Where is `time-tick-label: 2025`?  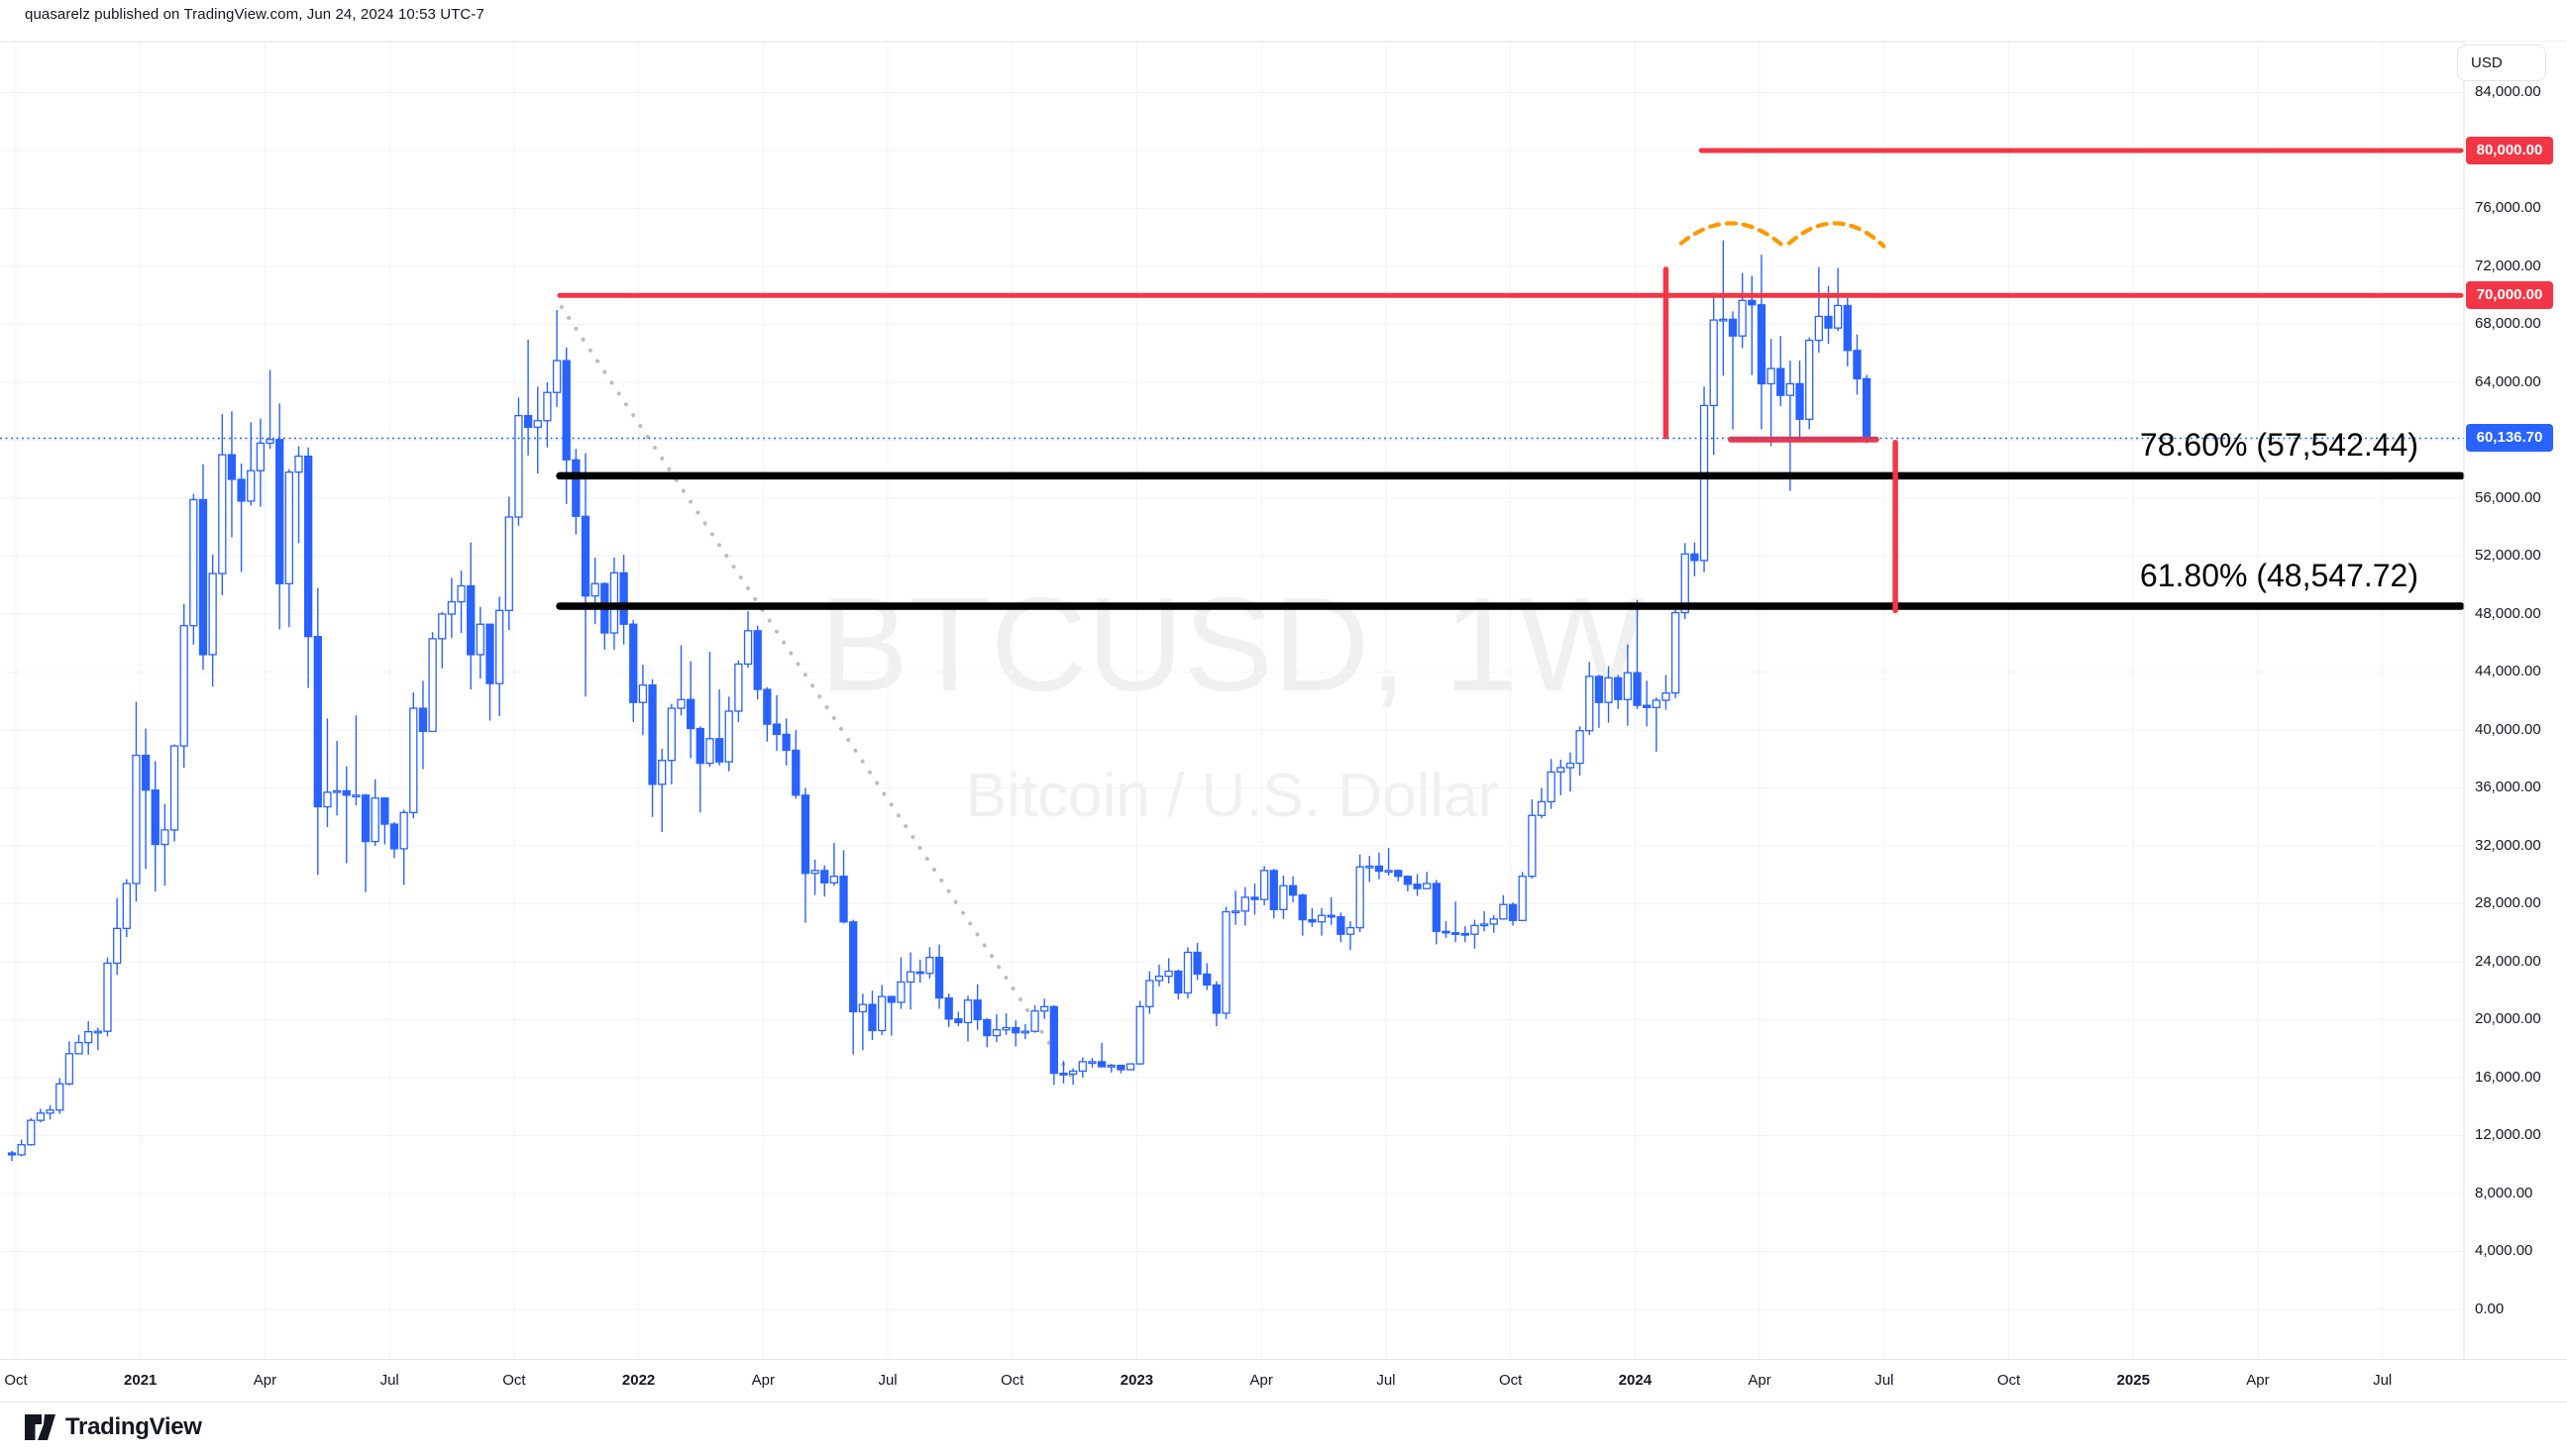
time-tick-label: 2025 is located at coordinates (2133, 1380).